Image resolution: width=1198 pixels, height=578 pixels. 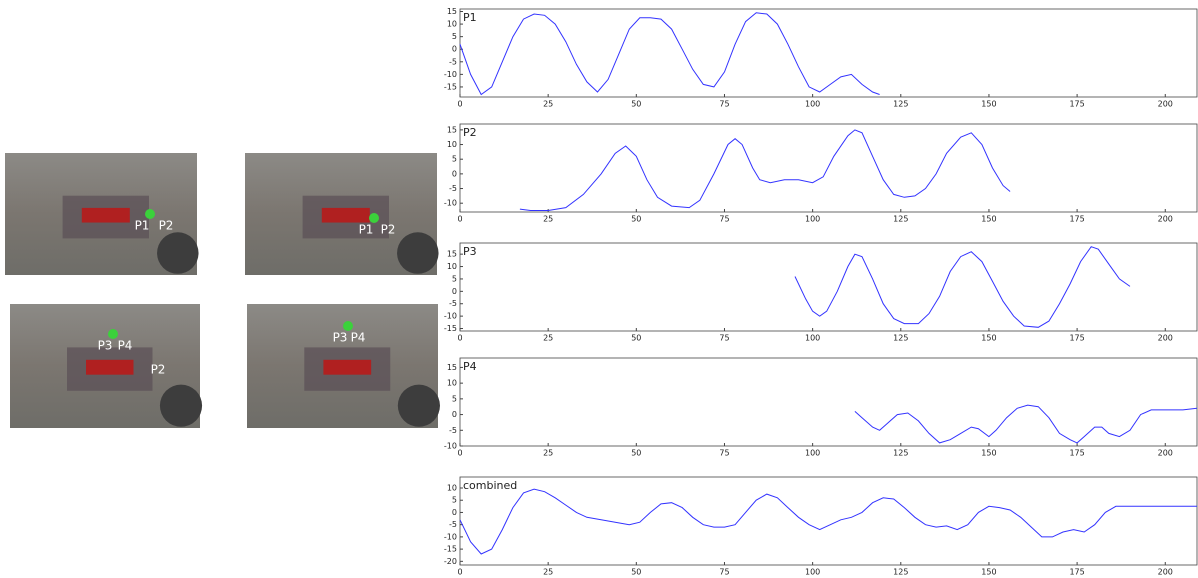 I want to click on chart-title: P2, so click(x=470, y=132).